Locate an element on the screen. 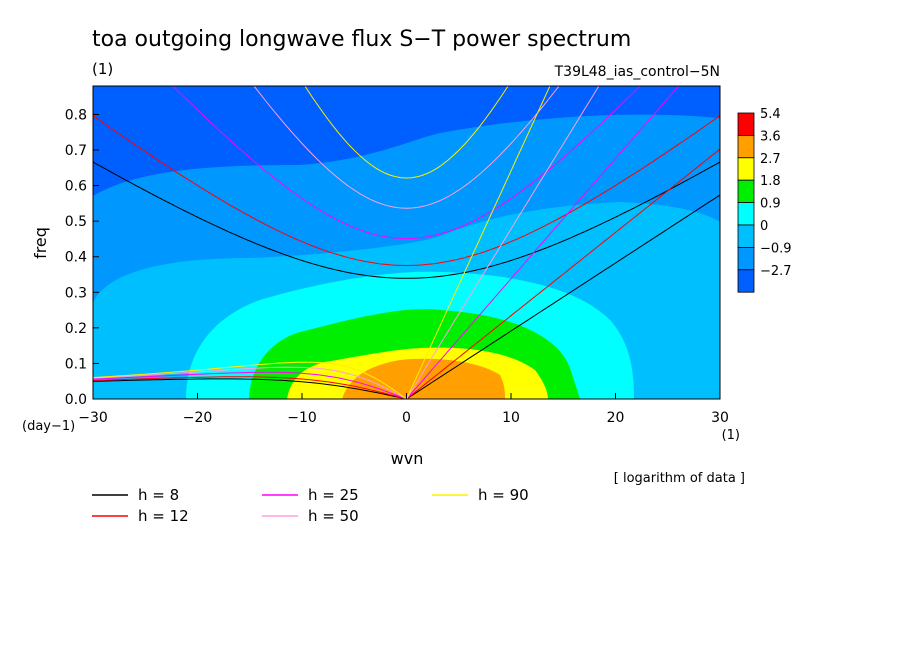 The width and height of the screenshot is (904, 654). colorbar-label: 1.8 is located at coordinates (770, 181).